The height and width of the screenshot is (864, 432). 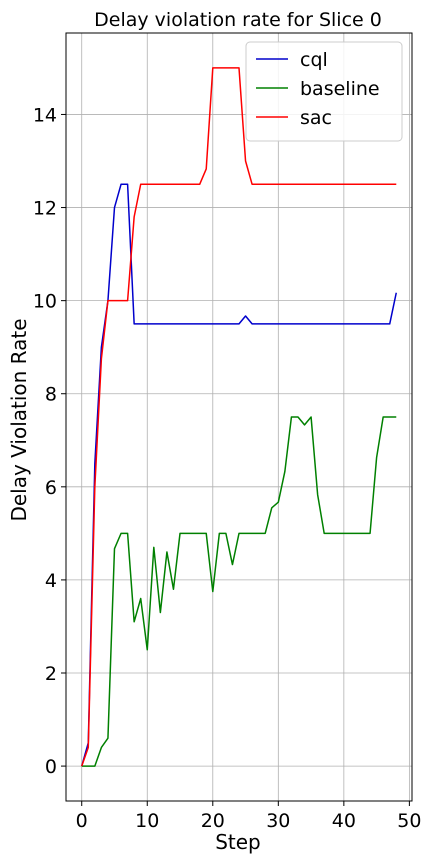 I want to click on y-tick-label: 10, so click(x=45, y=302).